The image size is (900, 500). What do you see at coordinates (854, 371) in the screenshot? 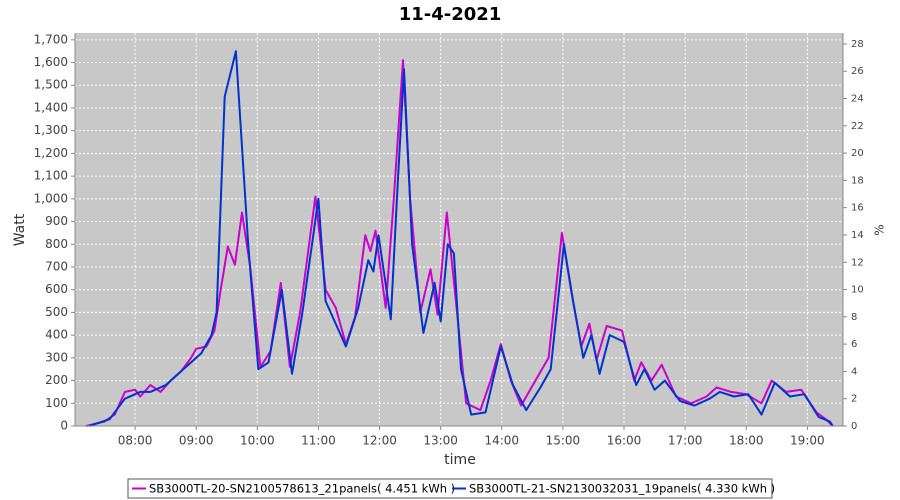
I see `y2-tick-label: 4` at bounding box center [854, 371].